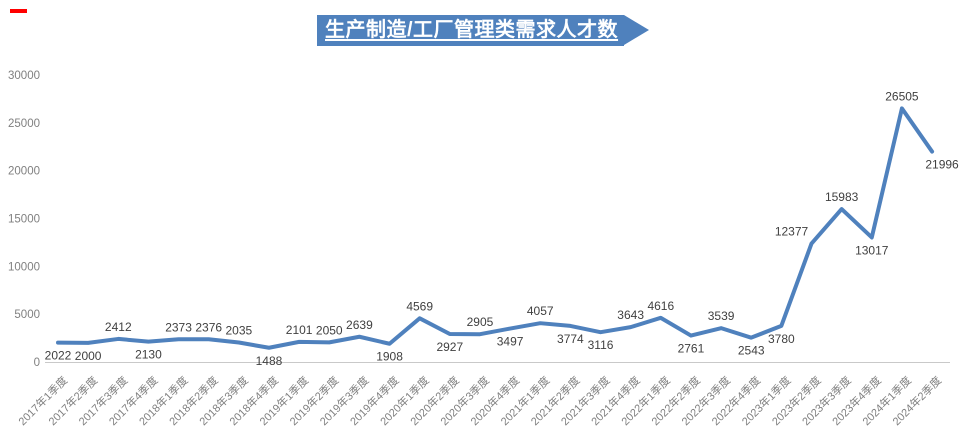 The width and height of the screenshot is (963, 433). Describe the element at coordinates (449, 347) in the screenshot. I see `svg-text: 2927` at that location.